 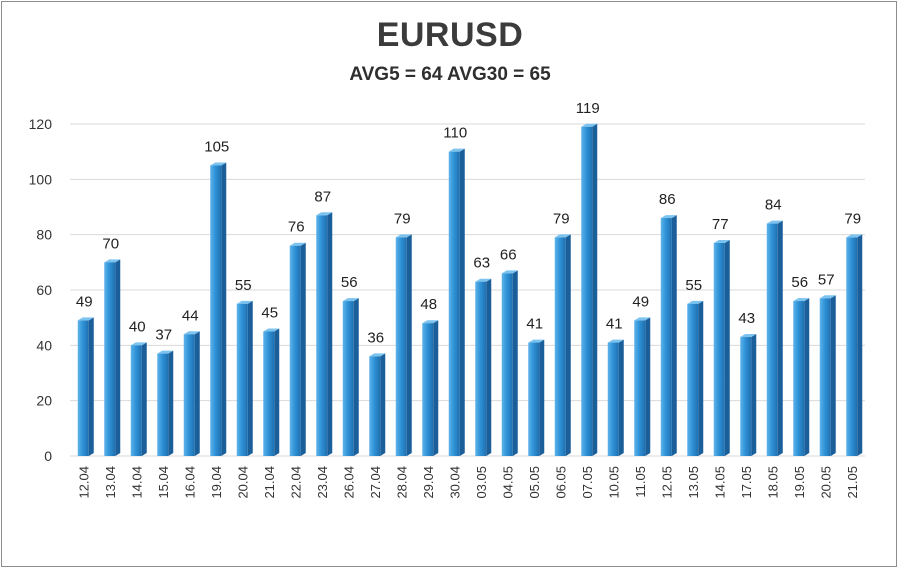 I want to click on x-tick-label: 12.04, so click(x=83, y=482).